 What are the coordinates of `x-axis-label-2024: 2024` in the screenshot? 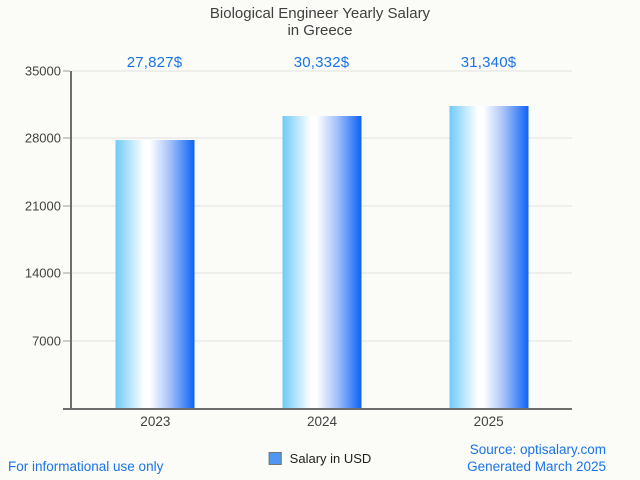 It's located at (322, 421).